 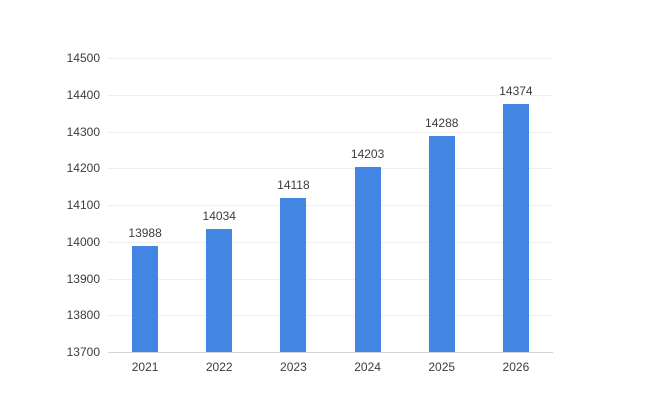 I want to click on bar-value-label: 14118, so click(x=293, y=185).